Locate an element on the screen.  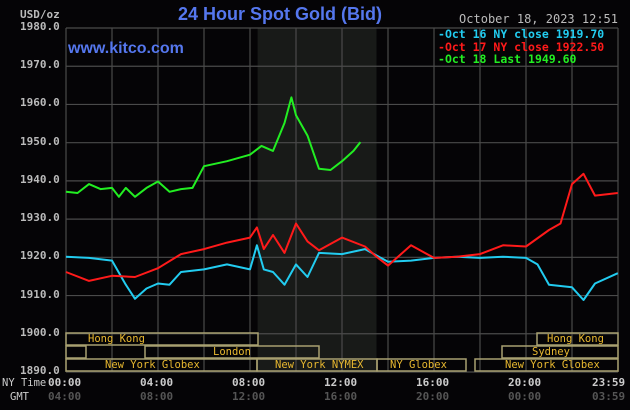
gmt-tick: 04:00 is located at coordinates (65, 396).